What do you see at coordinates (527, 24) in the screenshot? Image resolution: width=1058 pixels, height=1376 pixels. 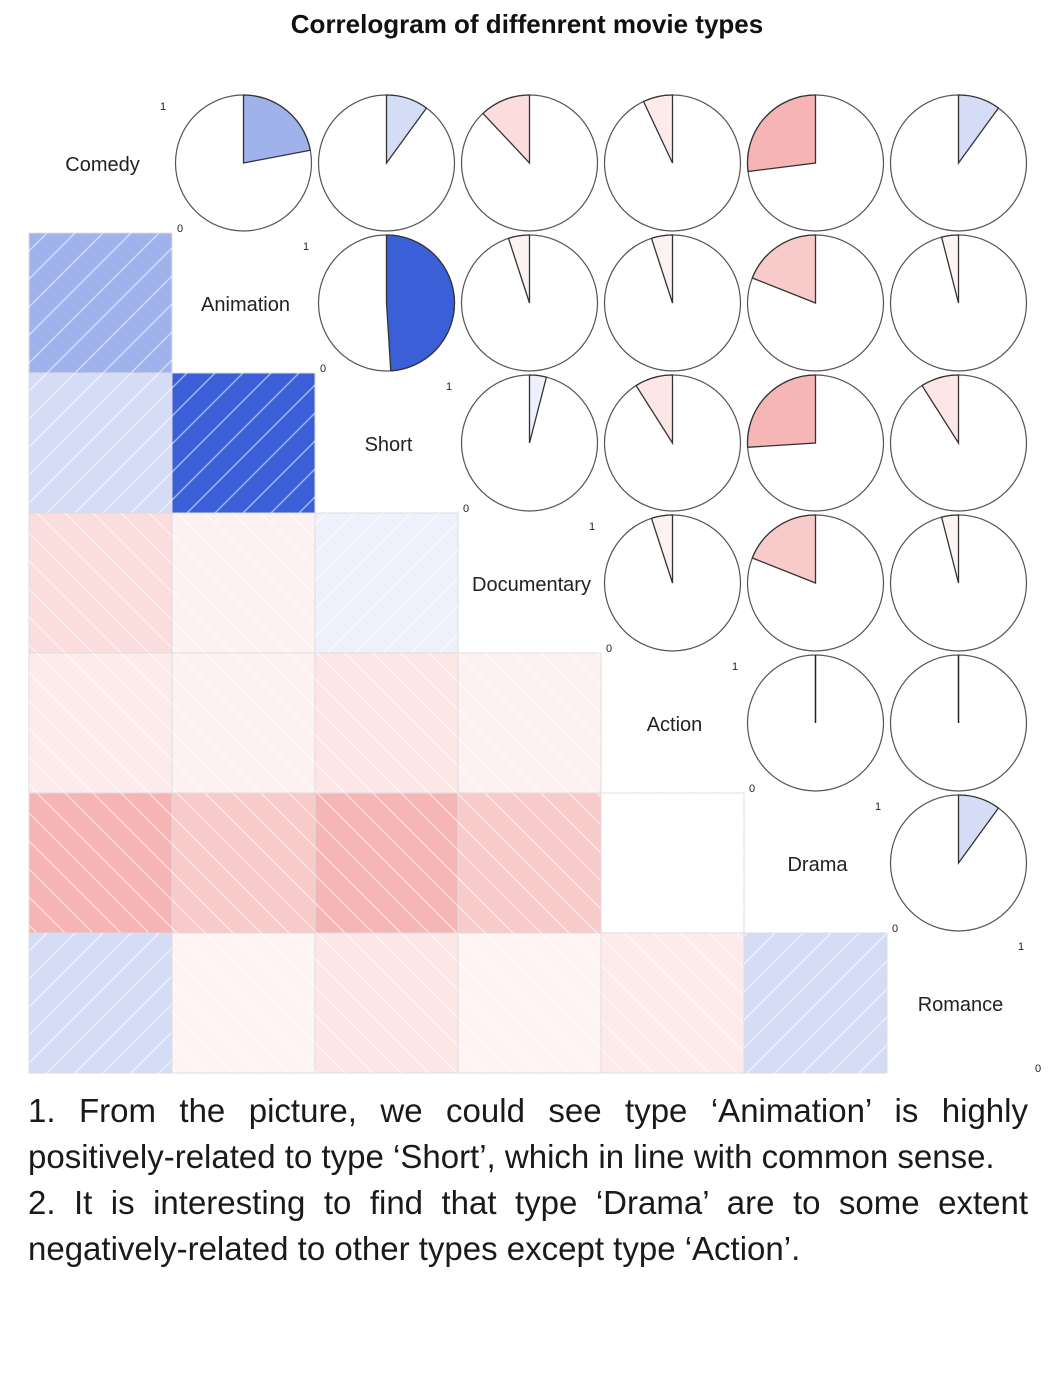 I see `chart-title: Correlogram of diffenrent movie types` at bounding box center [527, 24].